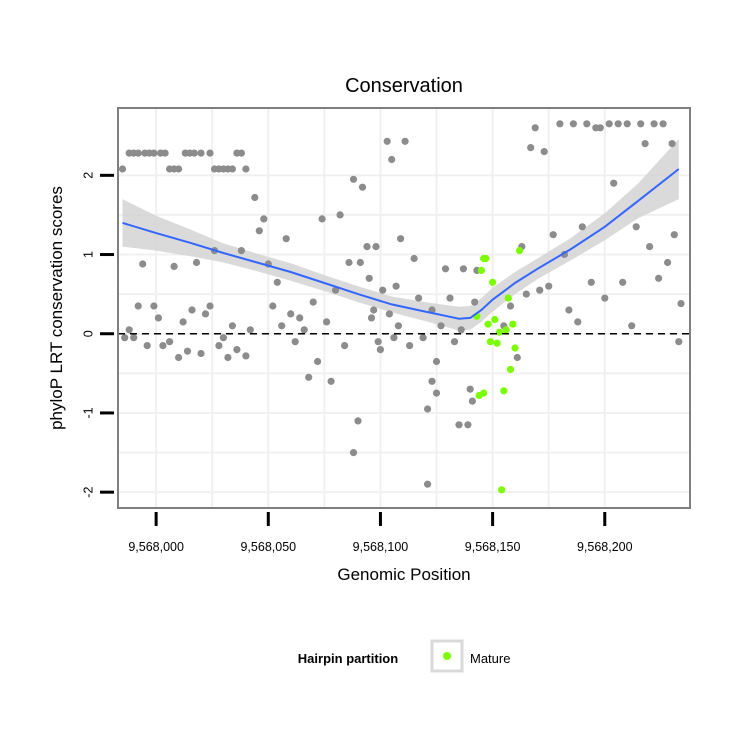 The width and height of the screenshot is (750, 750). What do you see at coordinates (403, 574) in the screenshot?
I see `x-axis-title: Genomic Position` at bounding box center [403, 574].